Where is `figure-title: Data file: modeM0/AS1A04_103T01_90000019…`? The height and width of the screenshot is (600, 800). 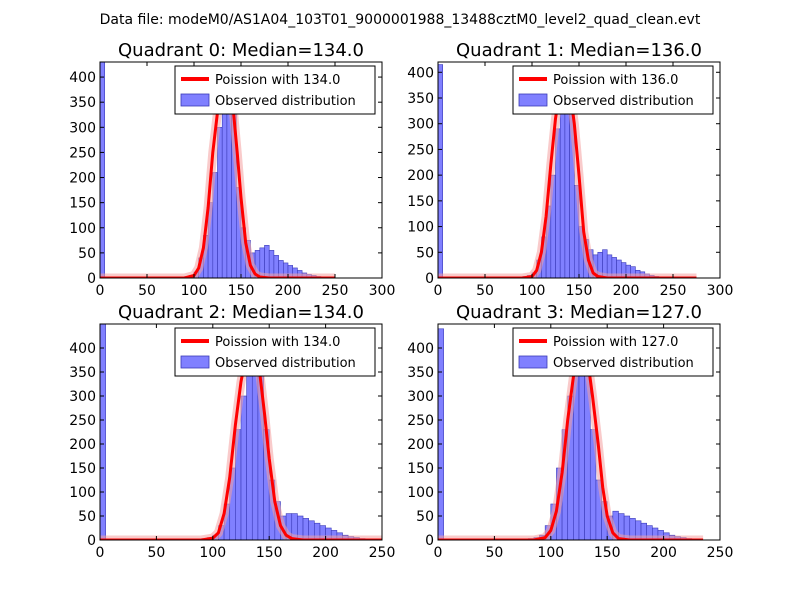 figure-title: Data file: modeM0/AS1A04_103T01_90000019… is located at coordinates (400, 20).